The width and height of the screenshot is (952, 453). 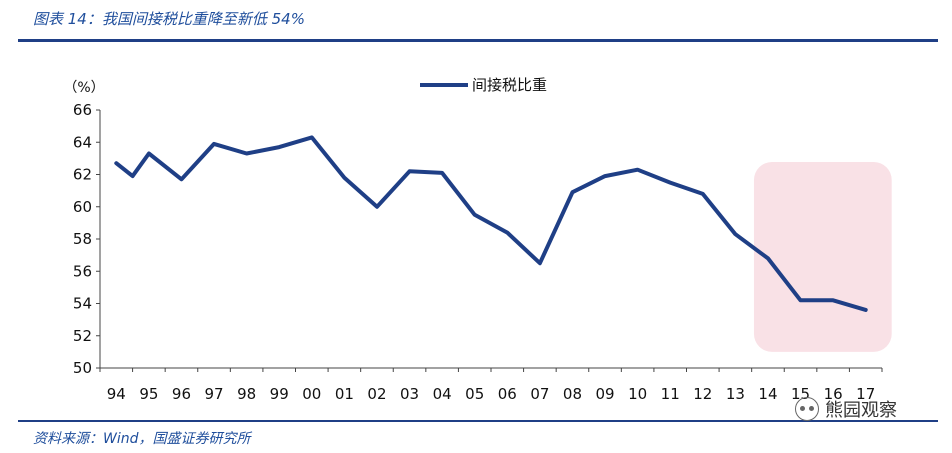 I want to click on y-tick-label: 52, so click(x=82, y=336).